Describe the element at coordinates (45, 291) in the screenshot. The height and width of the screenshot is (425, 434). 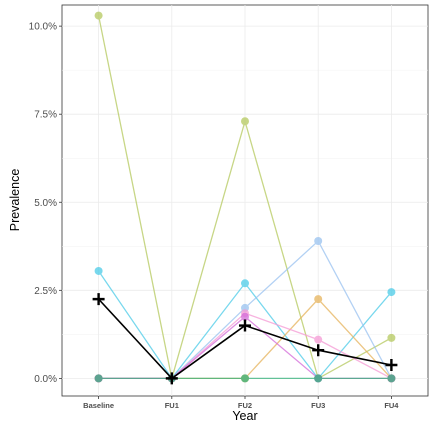
I see `y-tick-label: 2.5%` at that location.